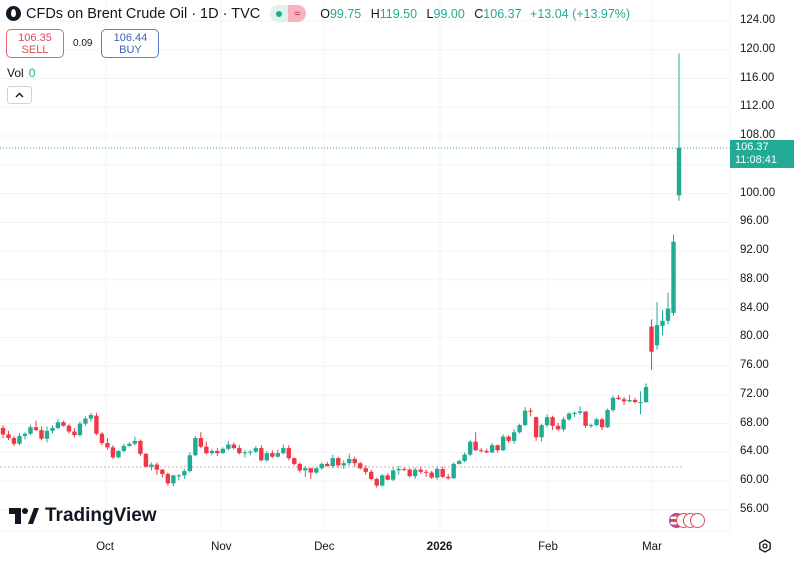  What do you see at coordinates (754, 480) in the screenshot?
I see `price-tick: 60.00` at bounding box center [754, 480].